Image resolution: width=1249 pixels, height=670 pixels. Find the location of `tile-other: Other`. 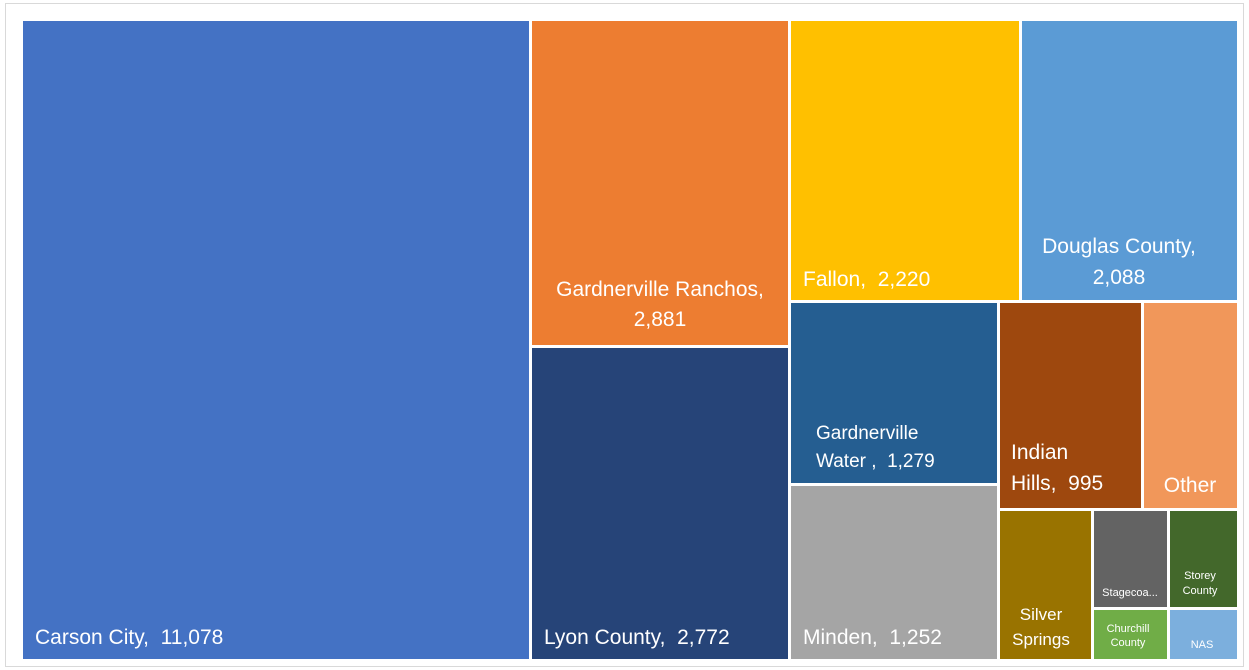

tile-other: Other is located at coordinates (1190, 405).